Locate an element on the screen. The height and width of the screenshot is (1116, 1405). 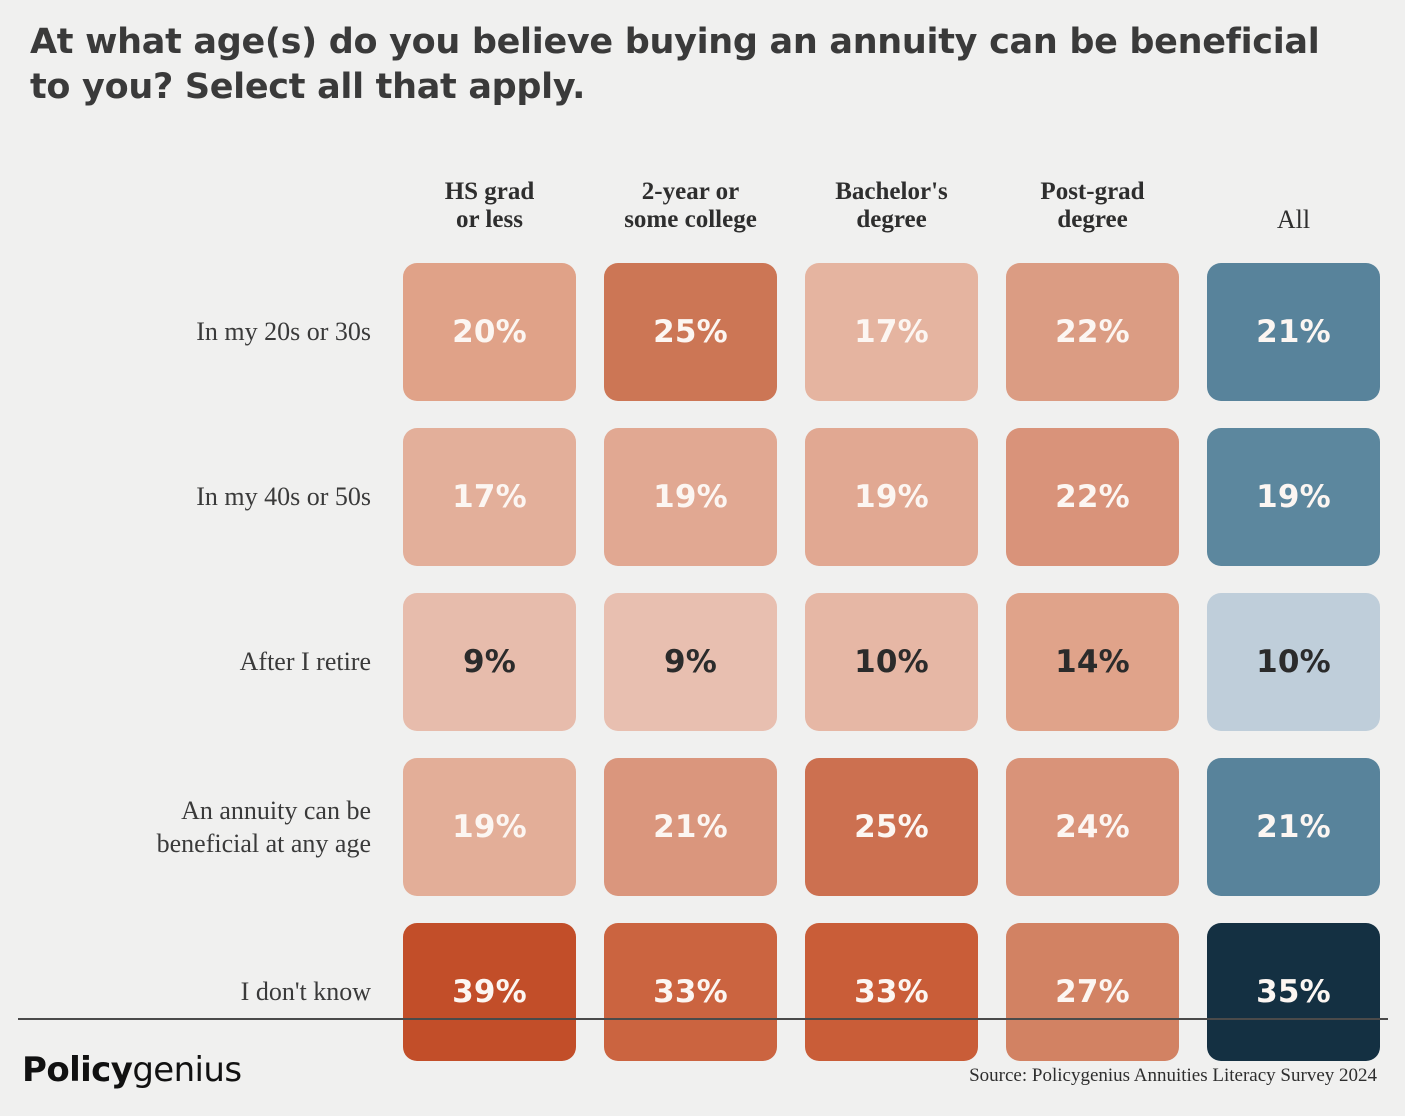
logo-light-part: genius is located at coordinates (187, 1070).